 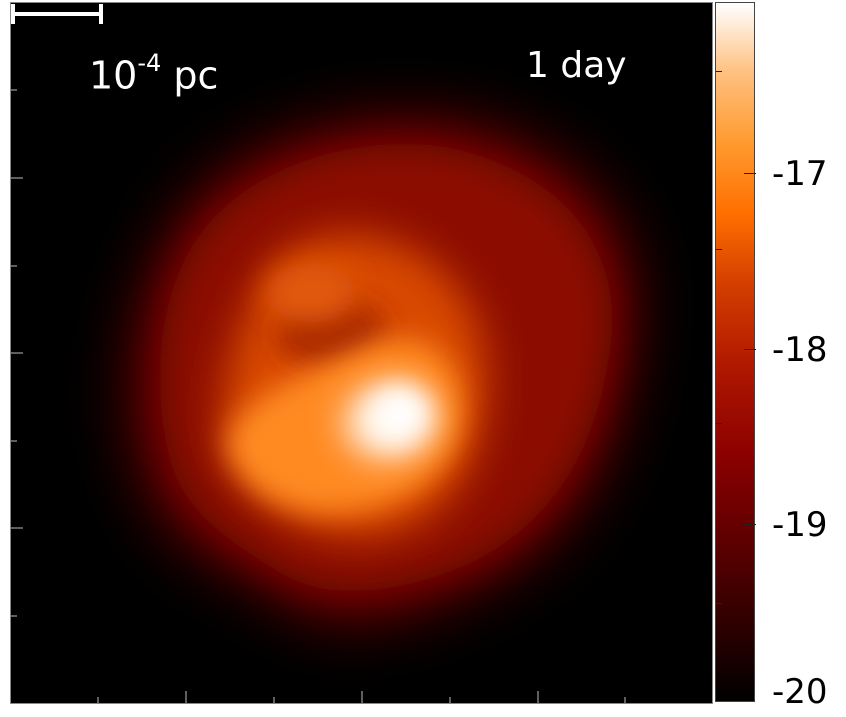 What do you see at coordinates (800, 525) in the screenshot?
I see `colorbar-label: -19` at bounding box center [800, 525].